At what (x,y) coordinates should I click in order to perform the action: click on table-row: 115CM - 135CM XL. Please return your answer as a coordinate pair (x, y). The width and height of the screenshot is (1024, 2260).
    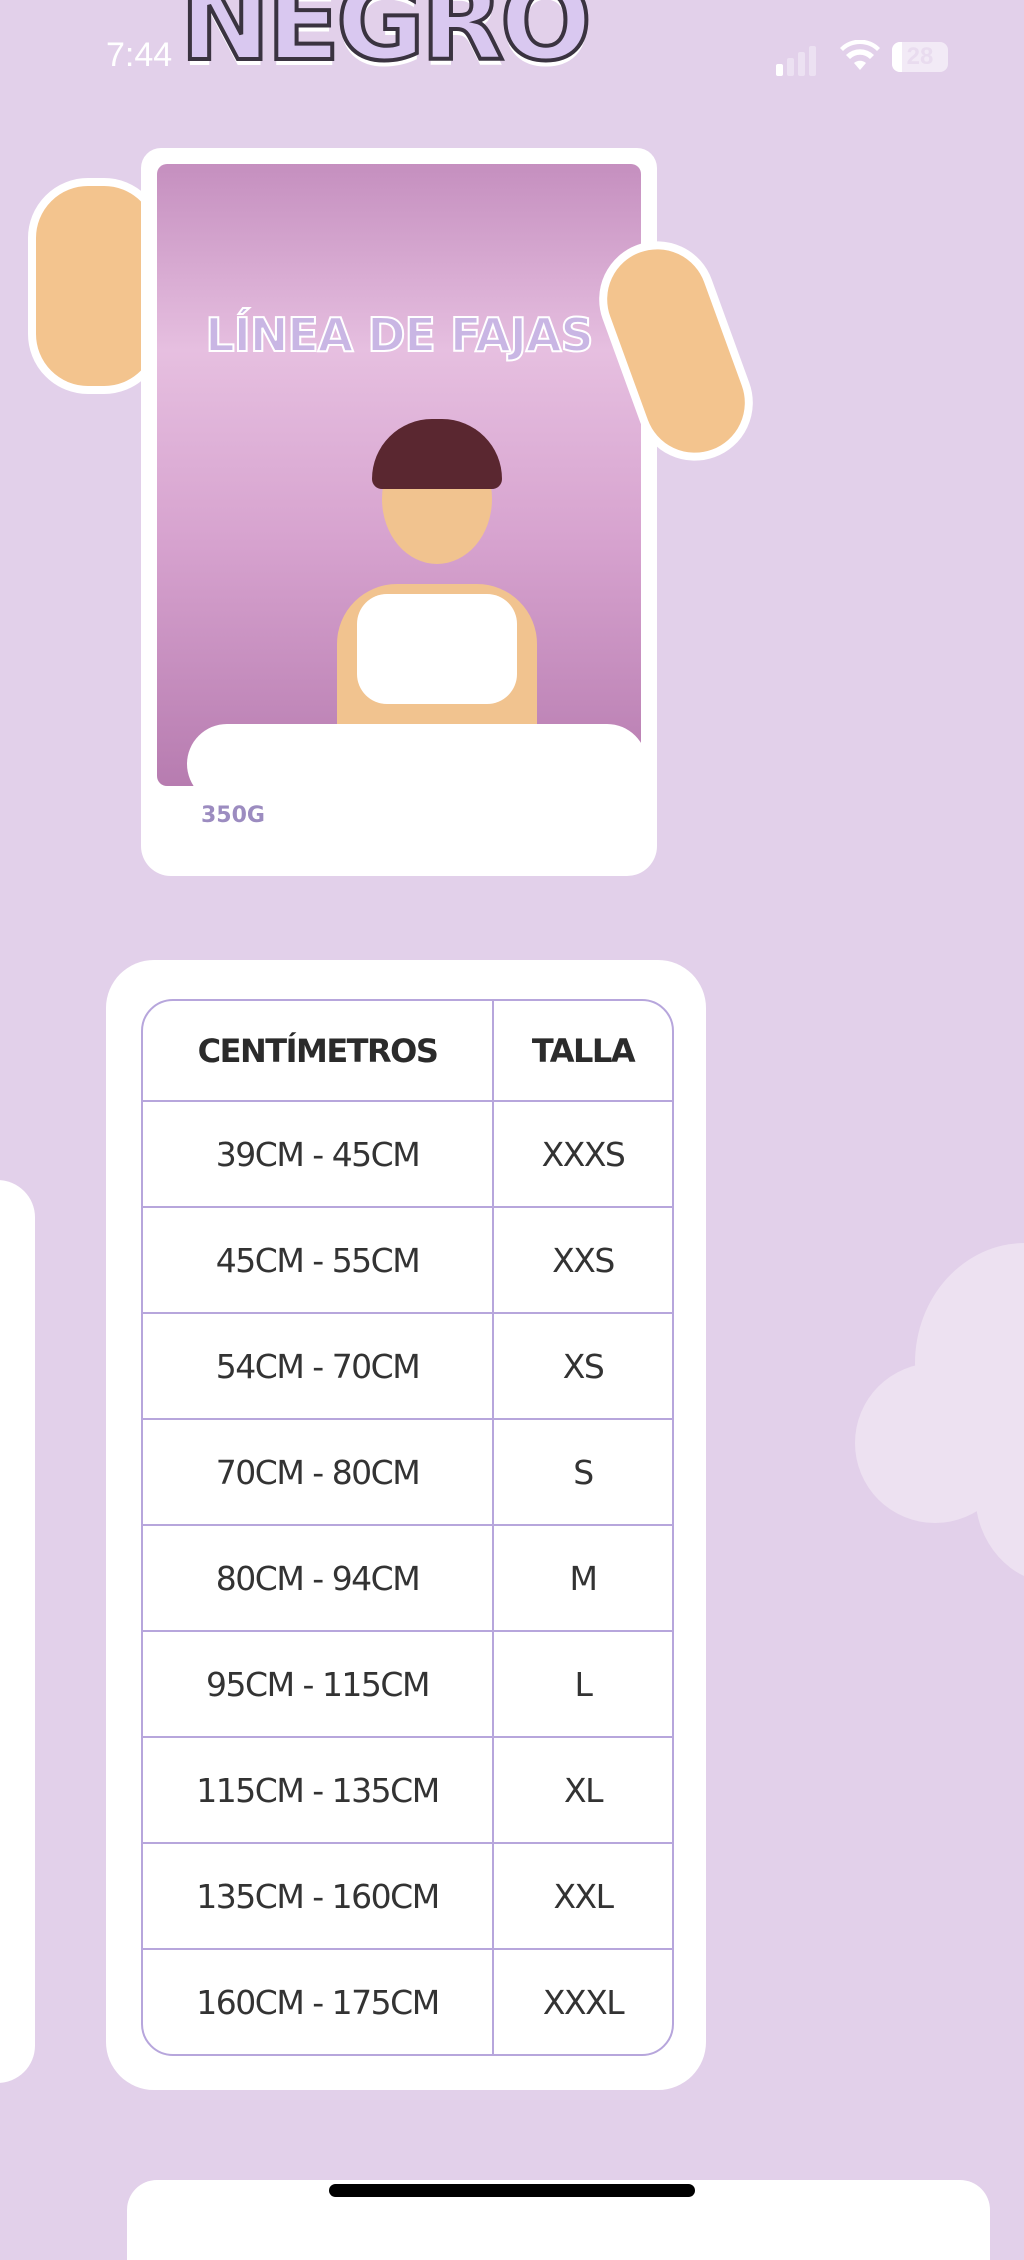
    Looking at the image, I should click on (407, 1791).